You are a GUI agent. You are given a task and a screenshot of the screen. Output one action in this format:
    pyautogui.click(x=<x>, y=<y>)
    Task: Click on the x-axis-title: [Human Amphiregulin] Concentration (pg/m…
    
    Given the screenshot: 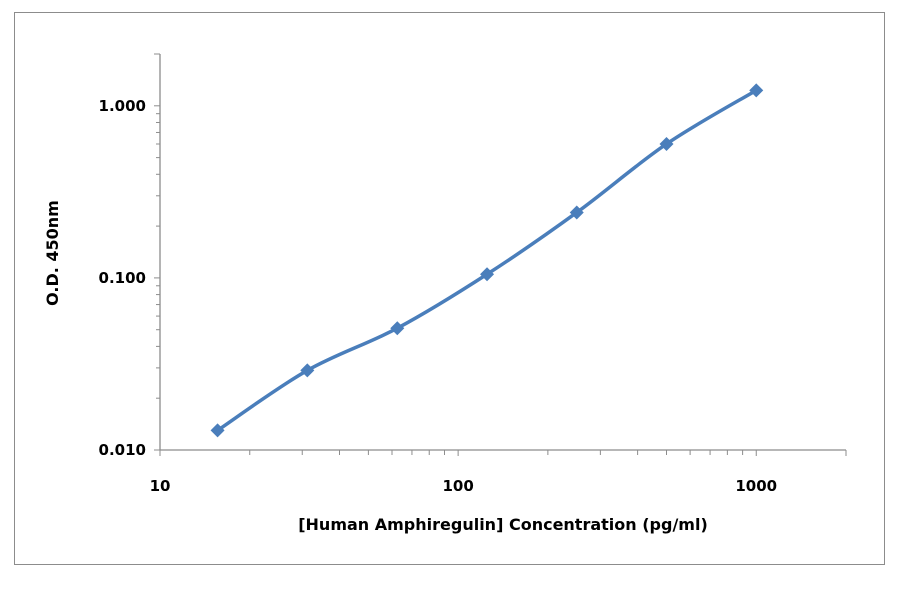 What is the action you would take?
    pyautogui.click(x=503, y=524)
    